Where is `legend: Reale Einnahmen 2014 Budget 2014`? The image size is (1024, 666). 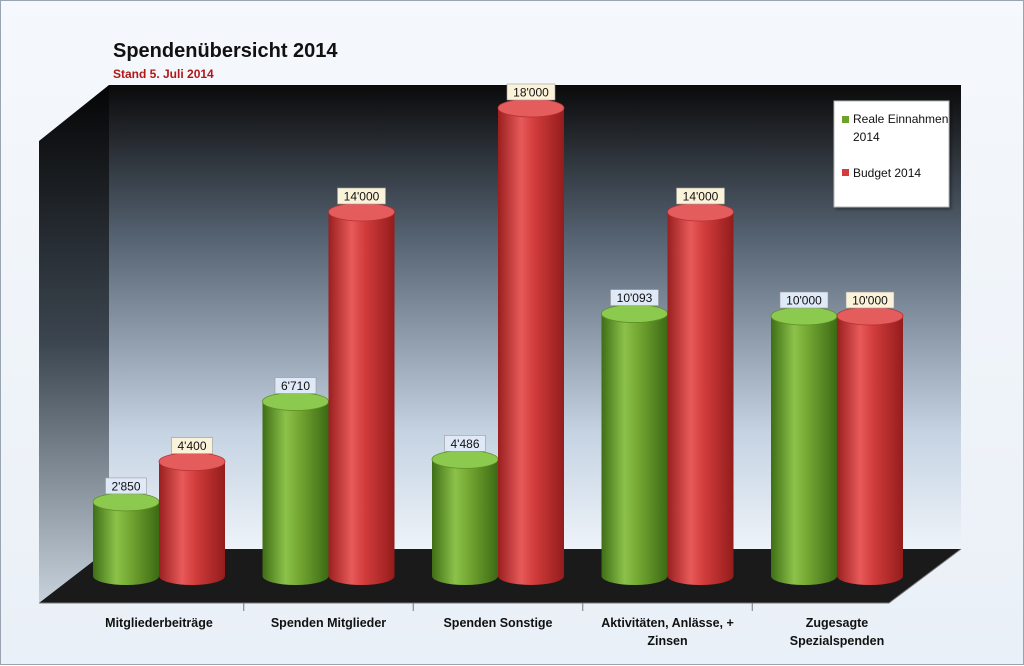 legend: Reale Einnahmen 2014 Budget 2014 is located at coordinates (892, 154).